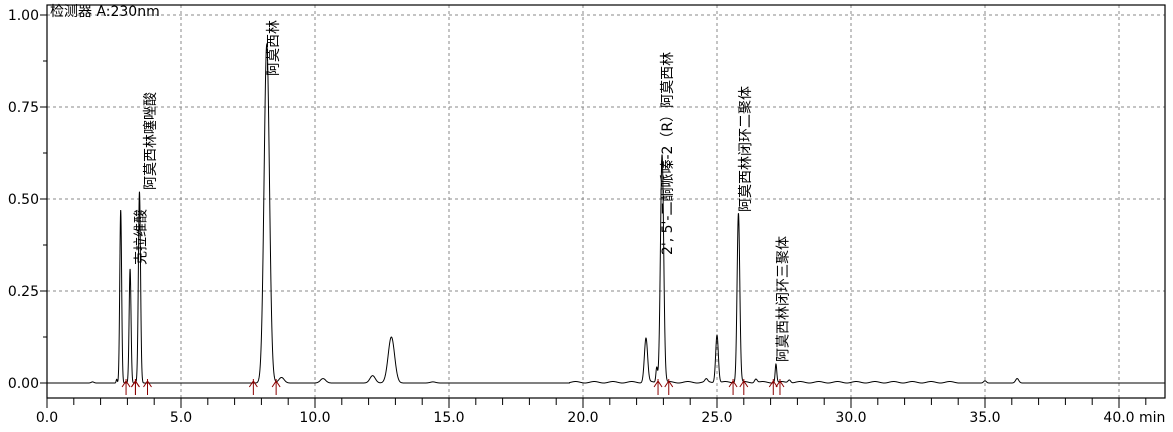 This screenshot has height=432, width=1173. I want to click on x-tick-label: 15.0, so click(448, 418).